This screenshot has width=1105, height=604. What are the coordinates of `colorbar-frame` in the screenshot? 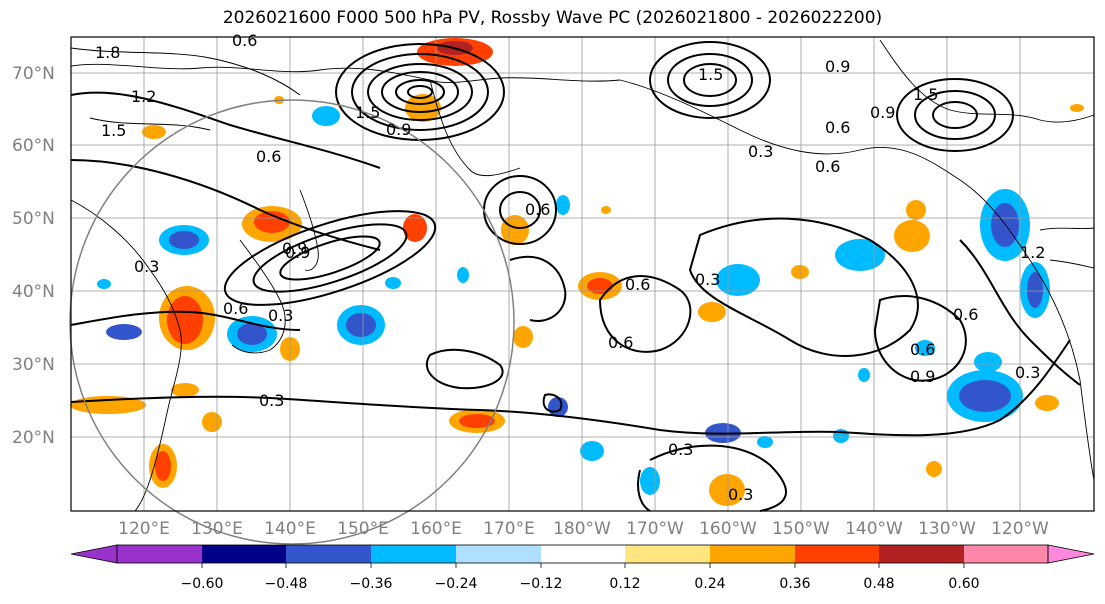 It's located at (582, 554).